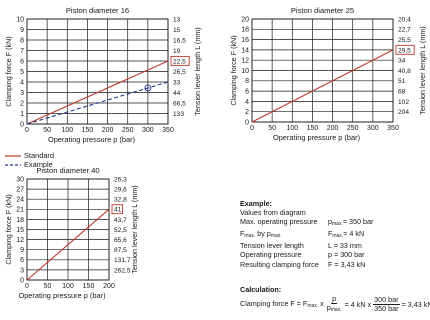 The image size is (430, 320). I want to click on y2-tick-label: 133, so click(178, 114).